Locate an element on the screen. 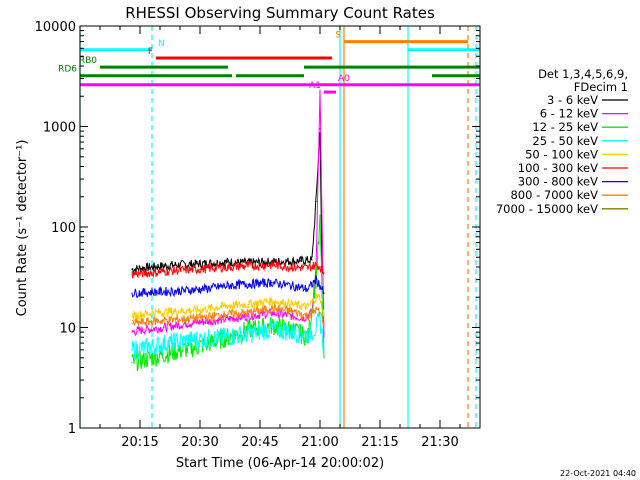  legend-label-2: 12 - 25 keV is located at coordinates (565, 127).